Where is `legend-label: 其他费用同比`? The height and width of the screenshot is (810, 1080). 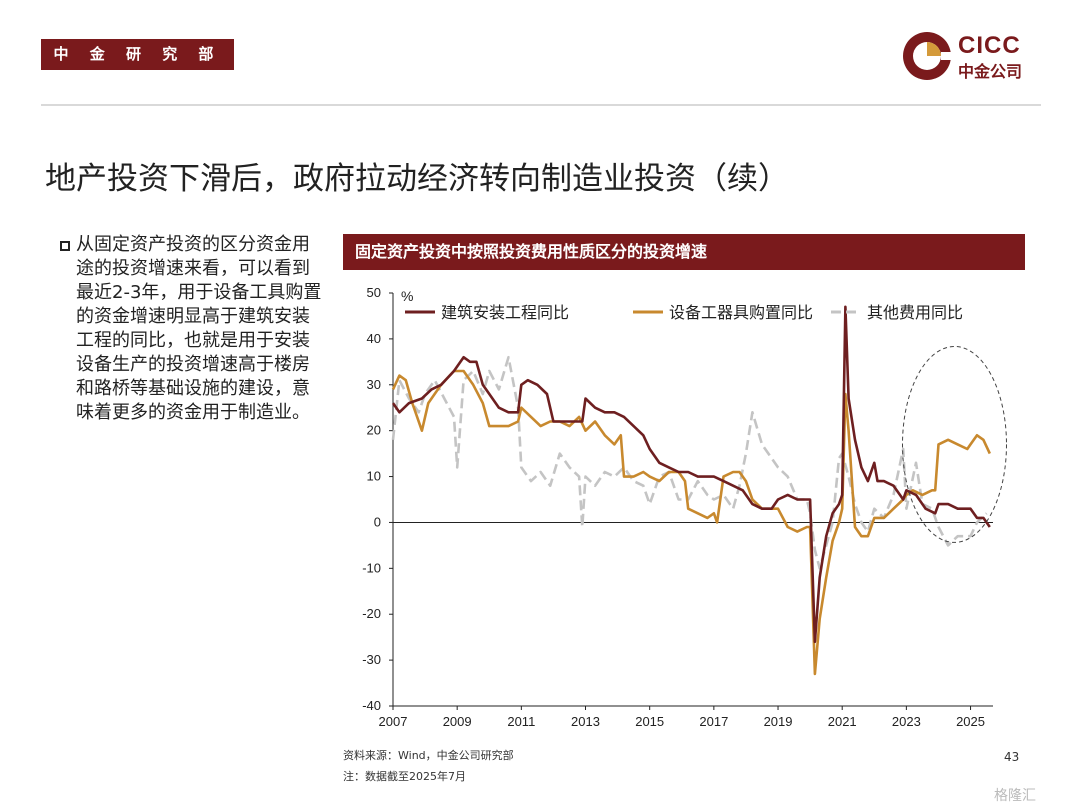
legend-label: 其他费用同比 is located at coordinates (915, 312).